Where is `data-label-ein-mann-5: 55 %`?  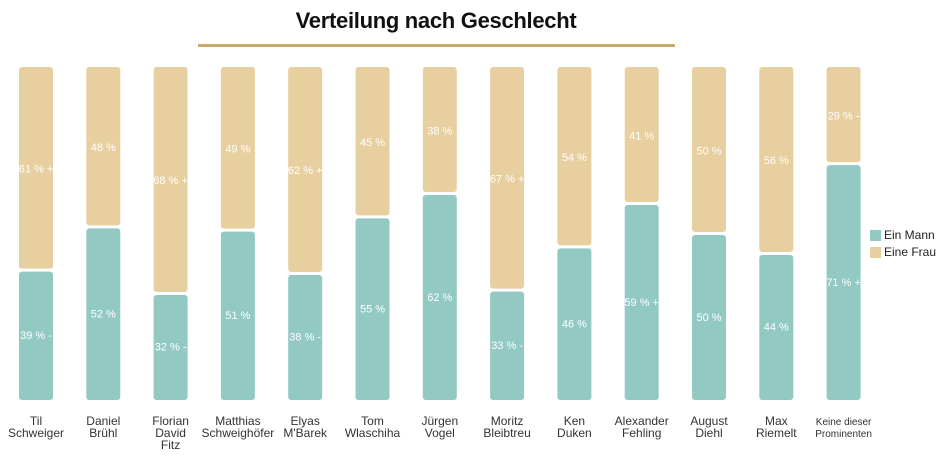 data-label-ein-mann-5: 55 % is located at coordinates (372, 309).